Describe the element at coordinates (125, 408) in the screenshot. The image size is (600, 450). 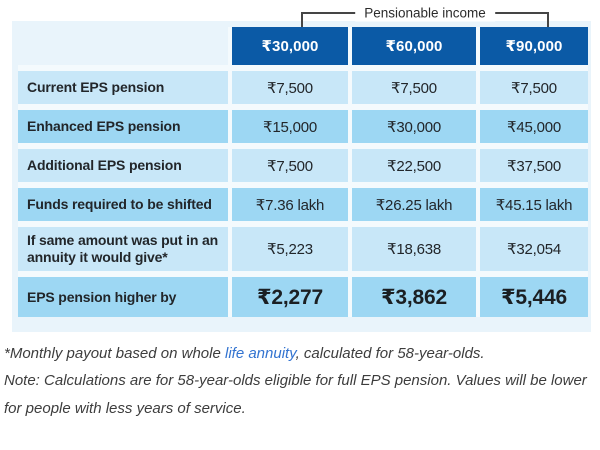
I see `note-line-2: for people with less years of service.` at that location.